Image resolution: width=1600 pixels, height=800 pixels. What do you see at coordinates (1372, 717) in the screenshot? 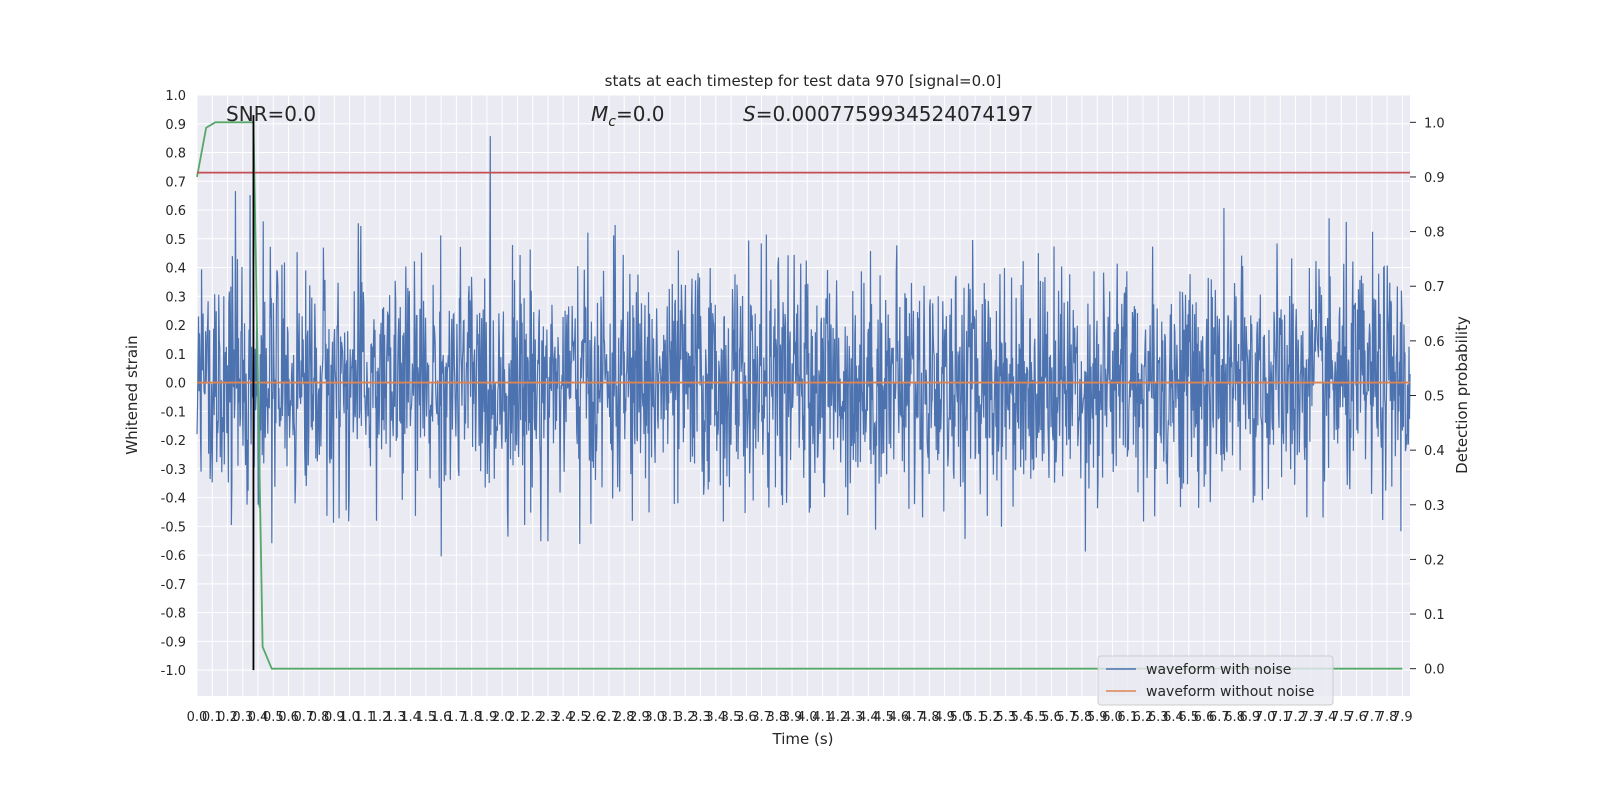
I see `x-tick-label: 7.7` at bounding box center [1372, 717].